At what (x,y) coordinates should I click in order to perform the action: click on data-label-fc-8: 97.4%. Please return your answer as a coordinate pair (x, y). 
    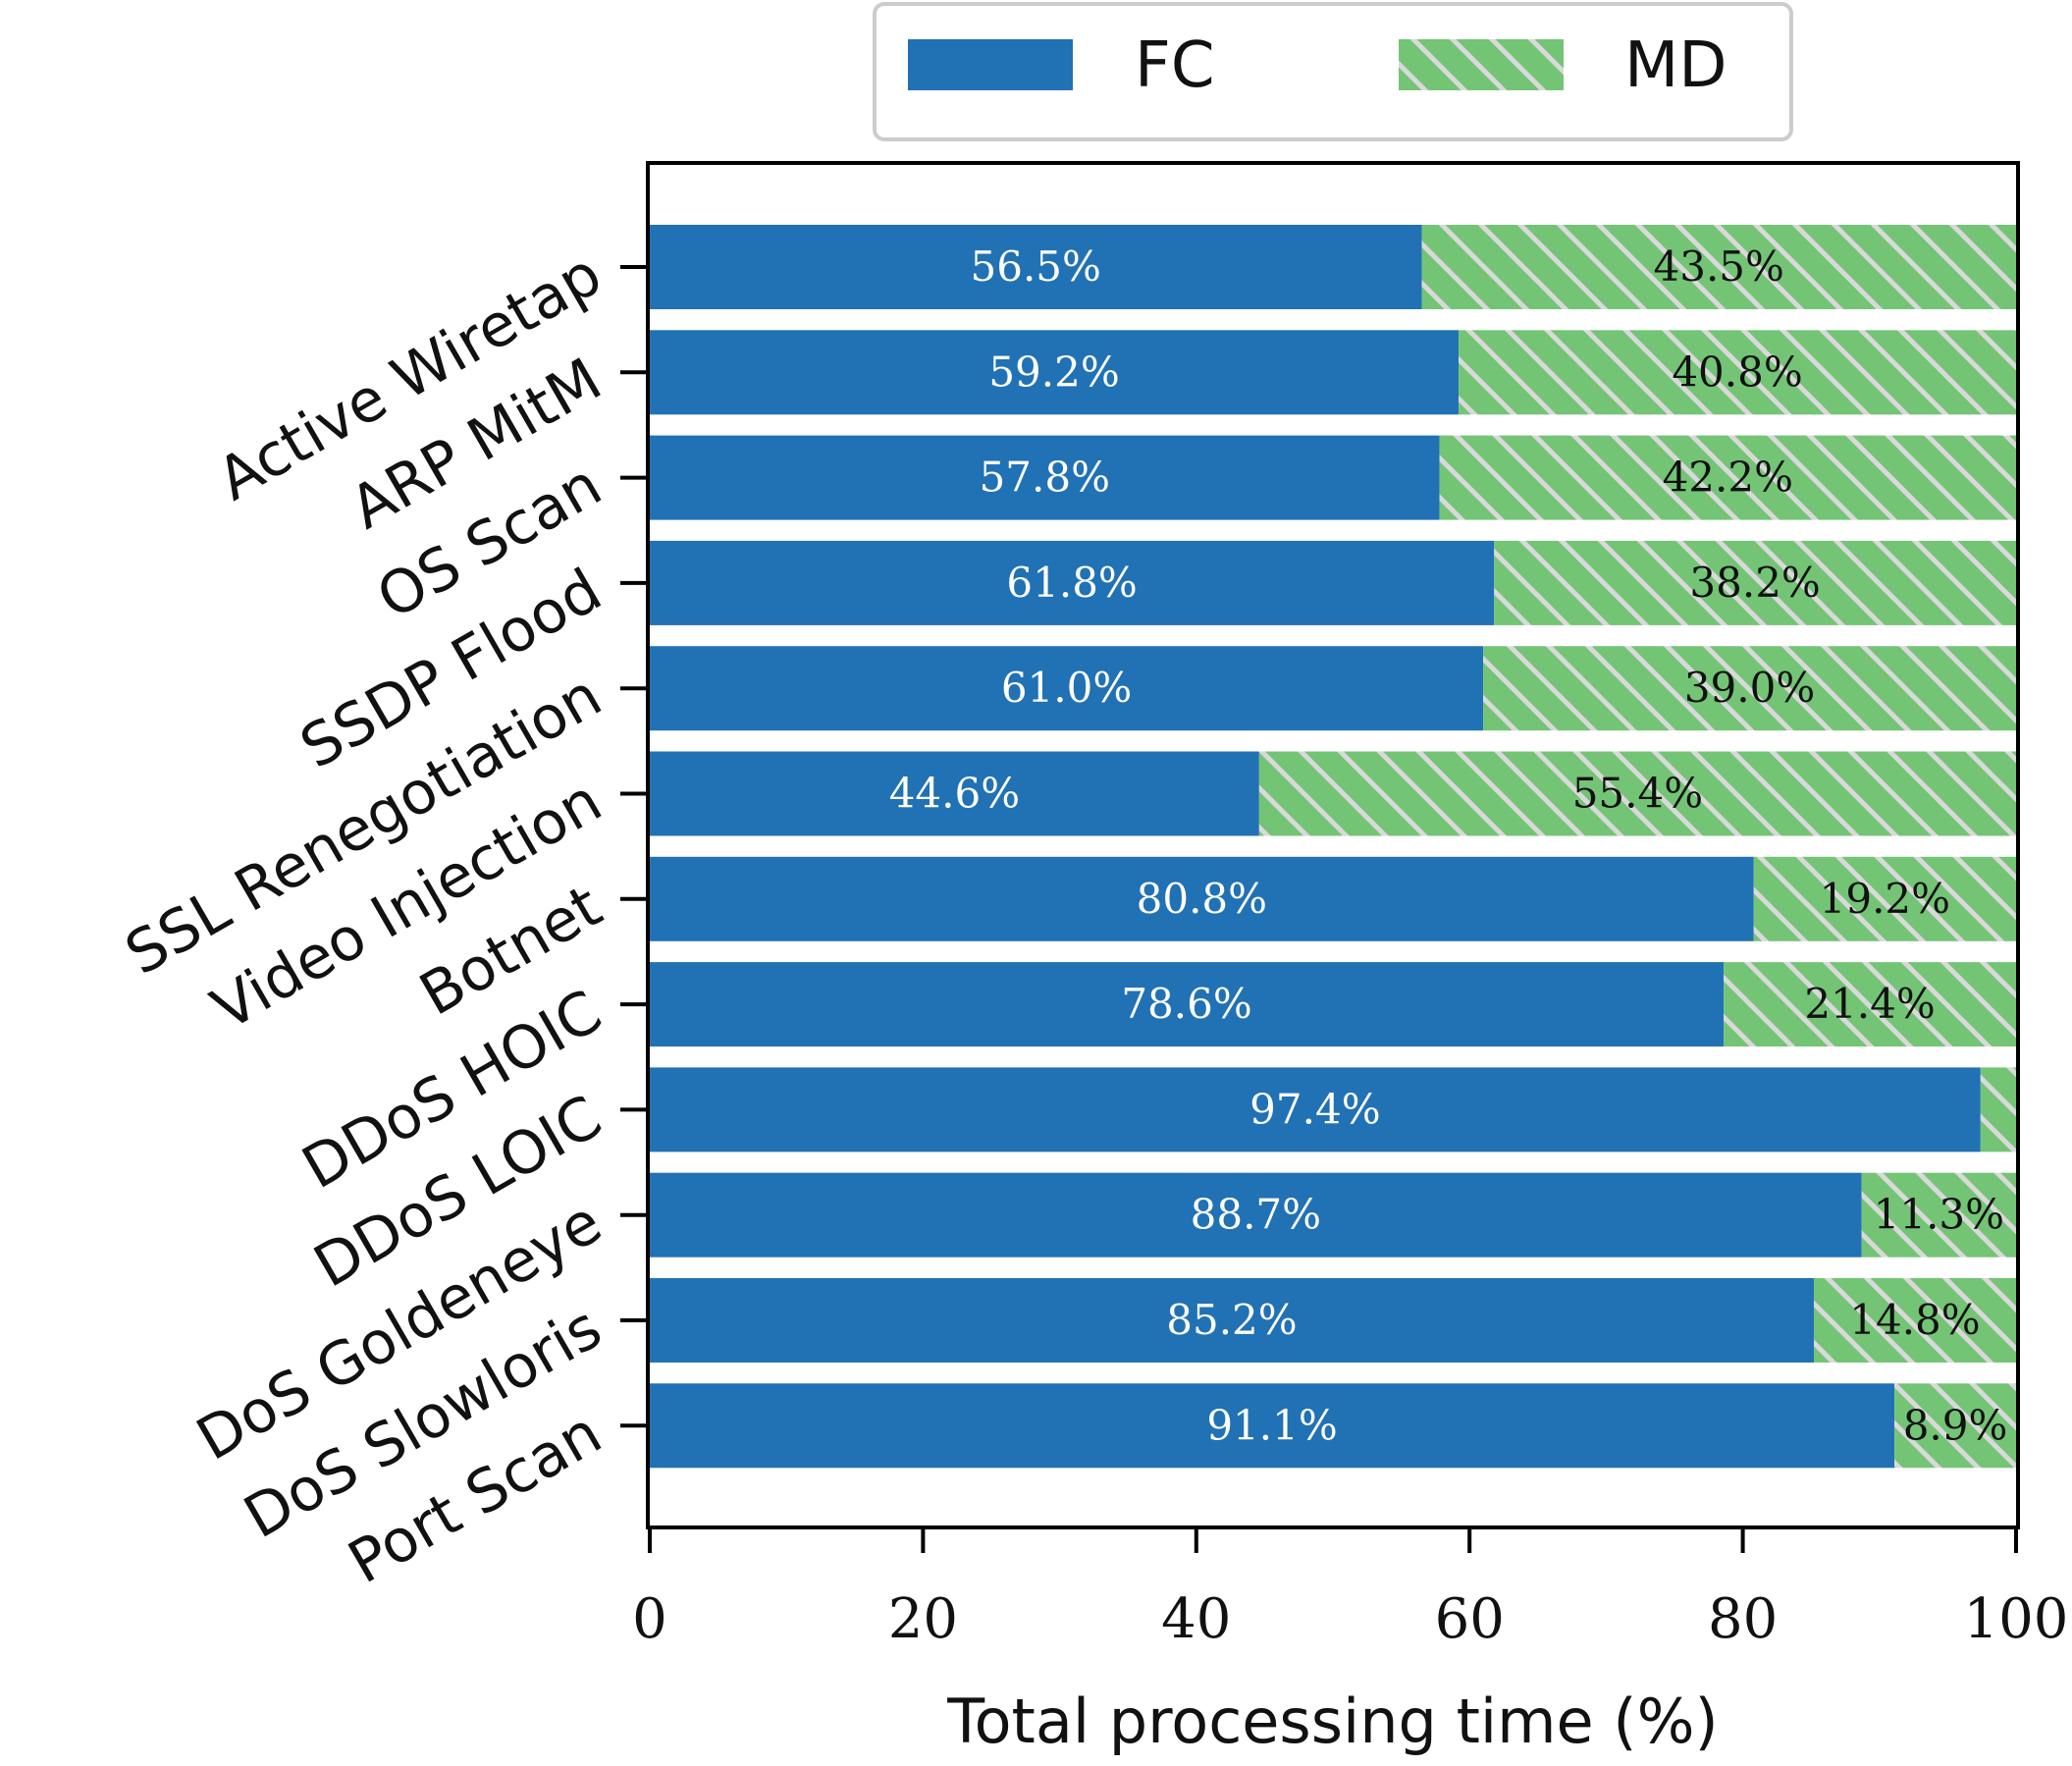
    Looking at the image, I should click on (1314, 1109).